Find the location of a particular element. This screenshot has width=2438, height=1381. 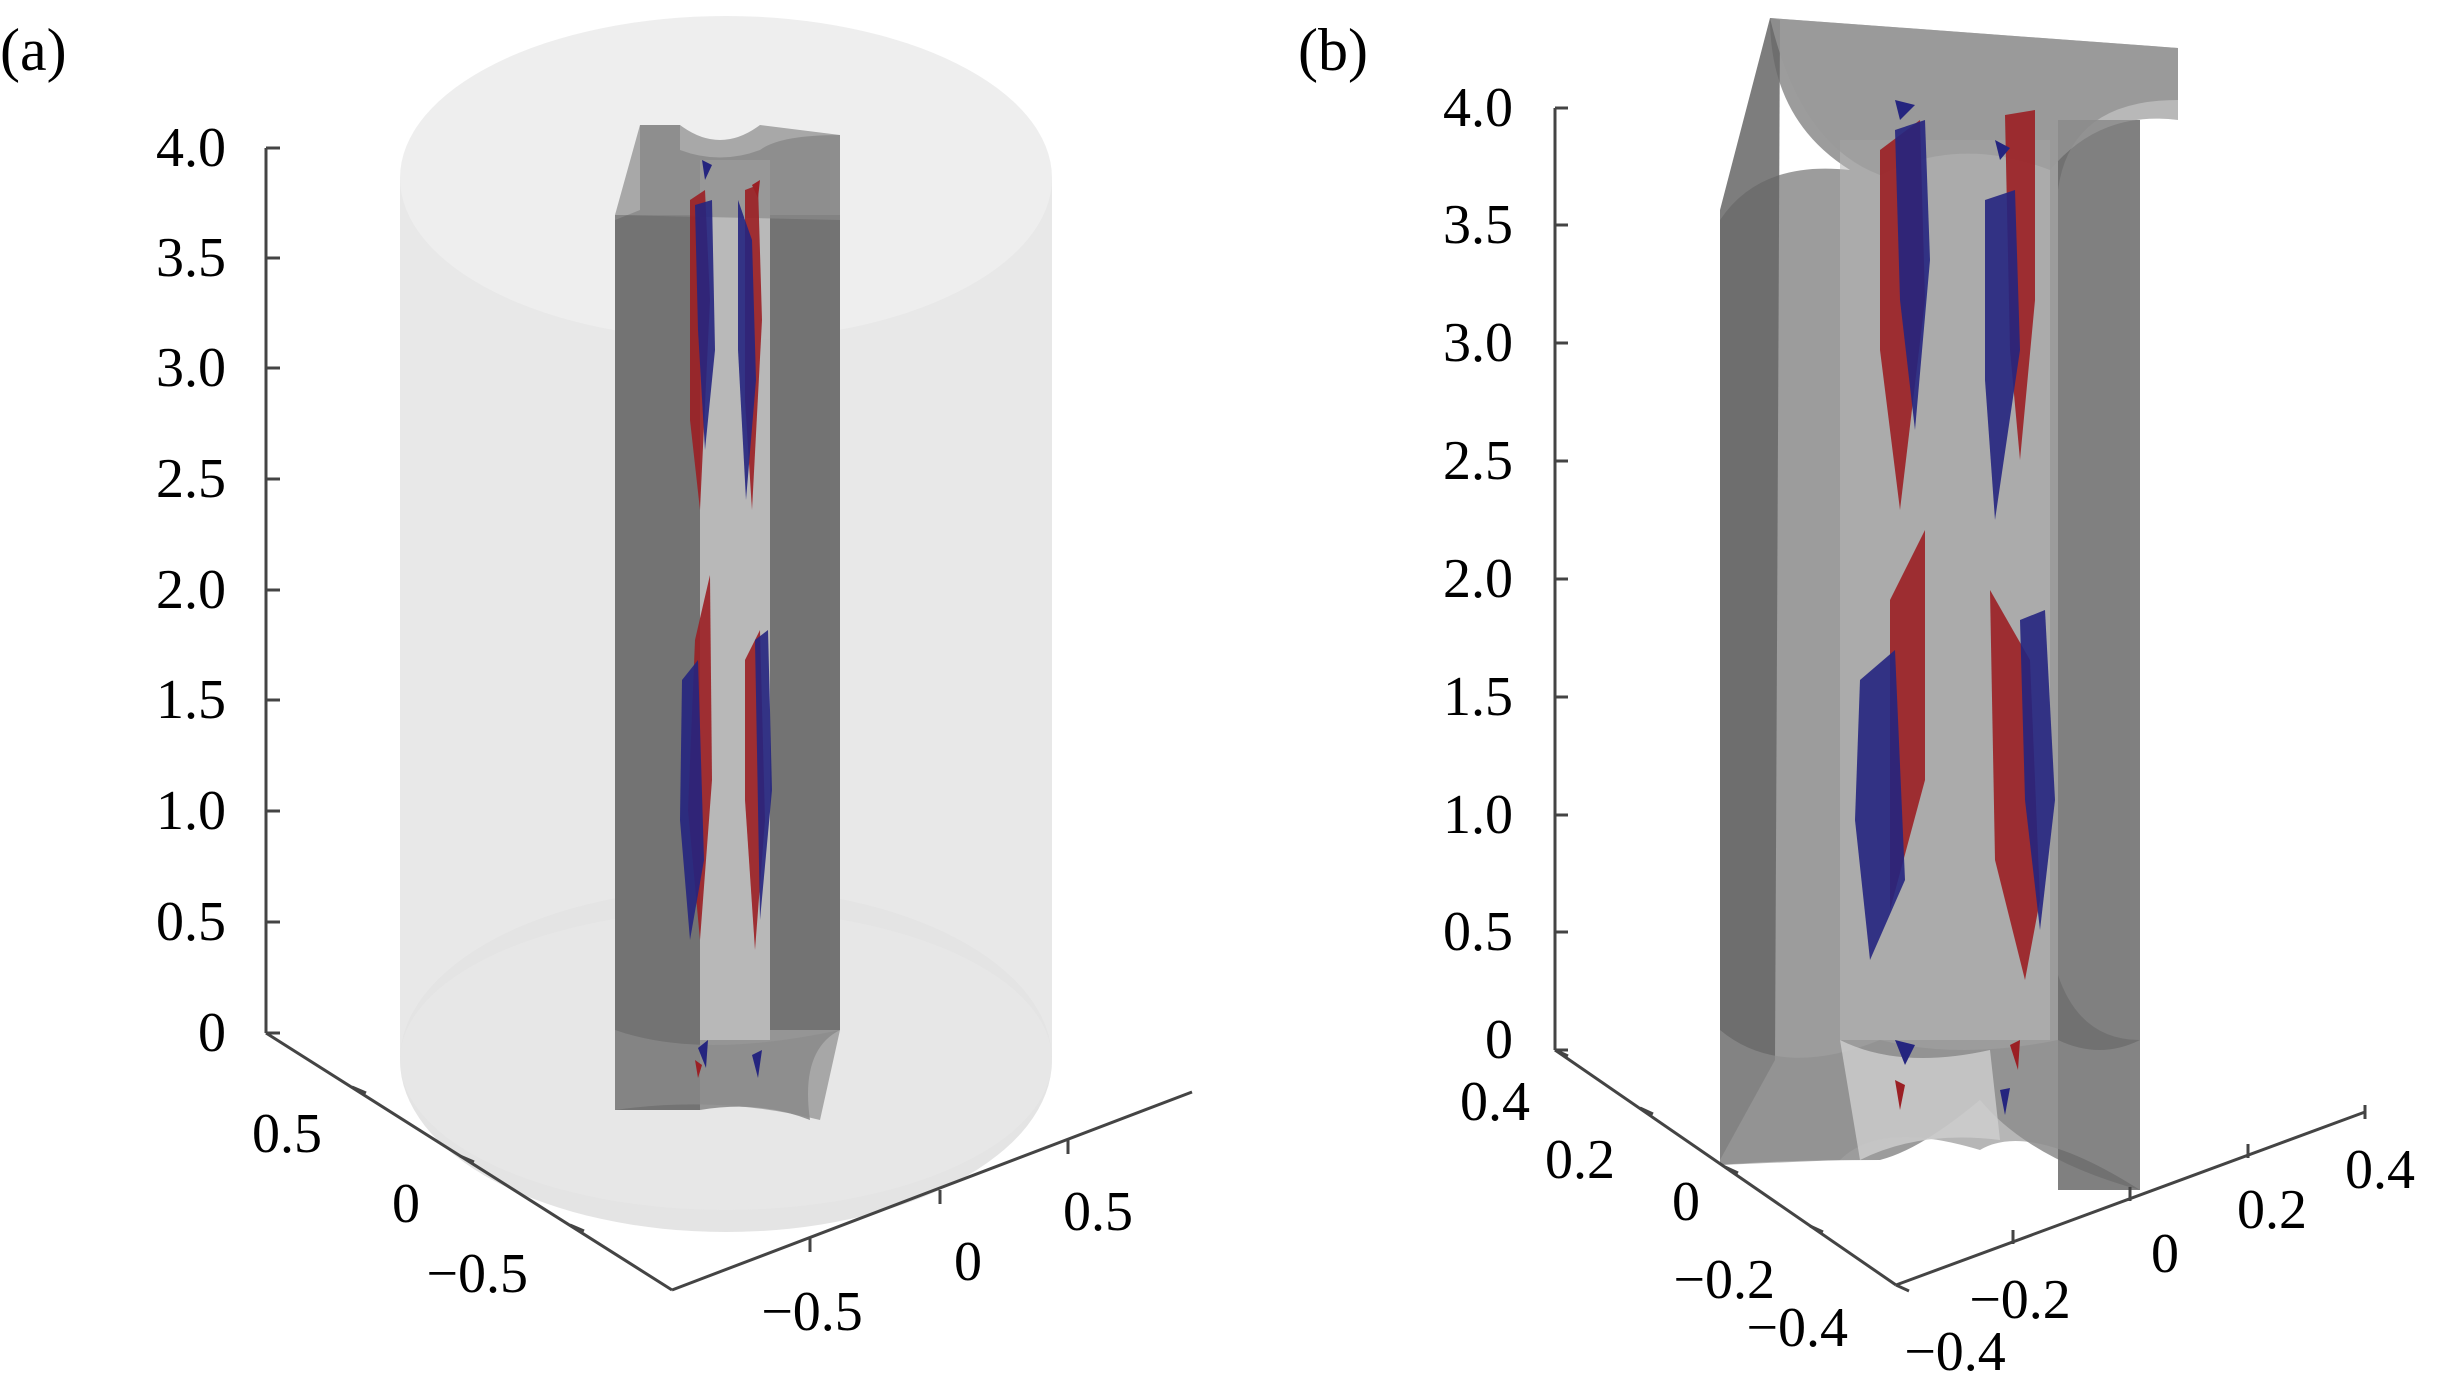

panel-a-label: (a) is located at coordinates (33, 50).